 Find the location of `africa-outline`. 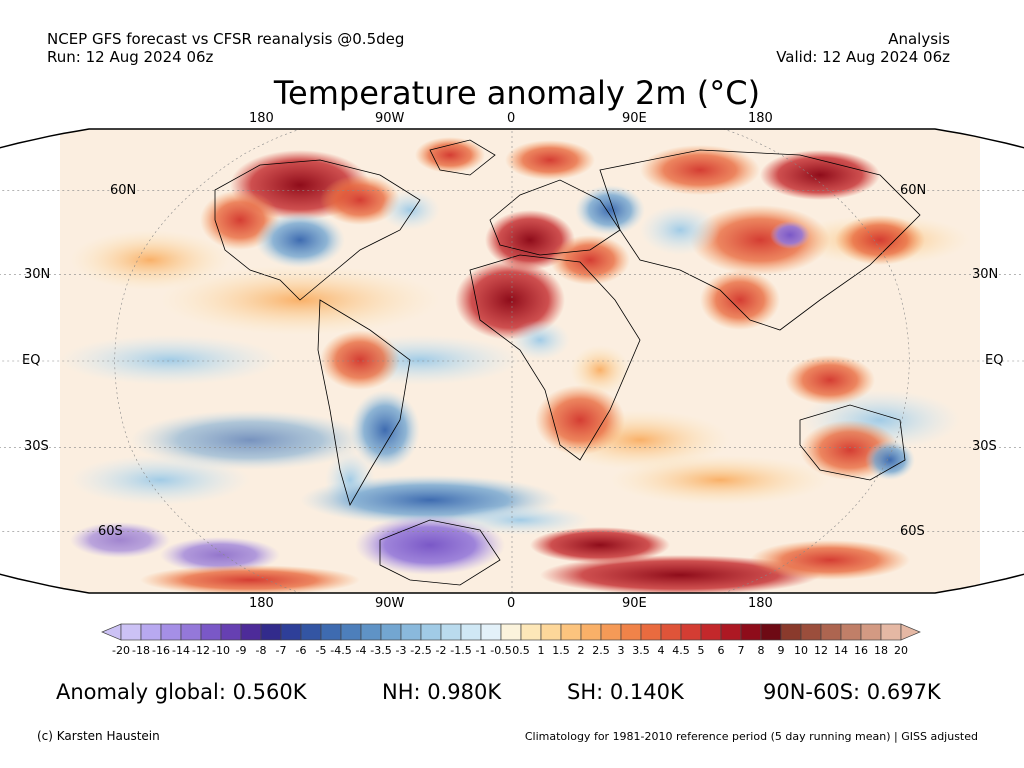

africa-outline is located at coordinates (555, 357).